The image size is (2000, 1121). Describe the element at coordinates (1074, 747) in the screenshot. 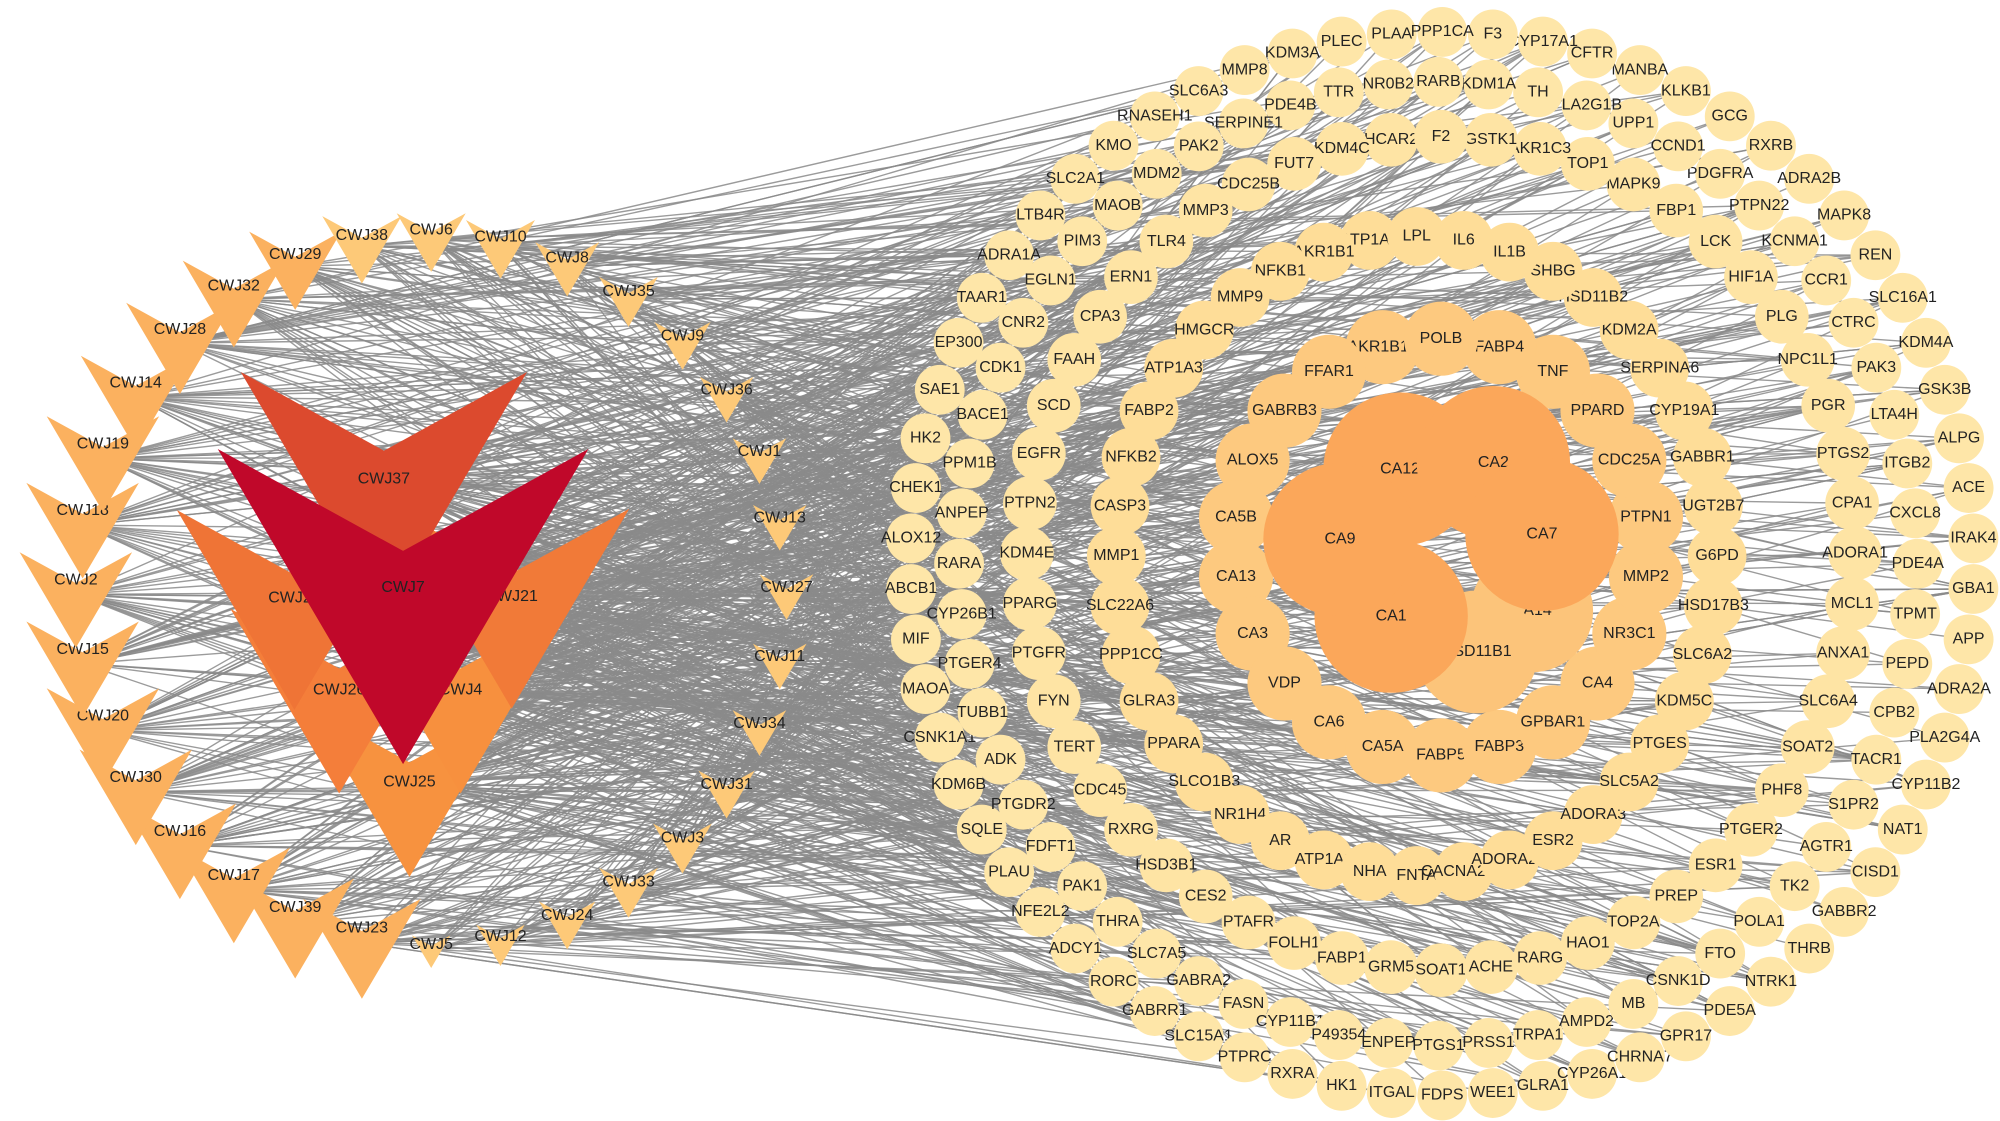

I see `target-node: TERT` at that location.